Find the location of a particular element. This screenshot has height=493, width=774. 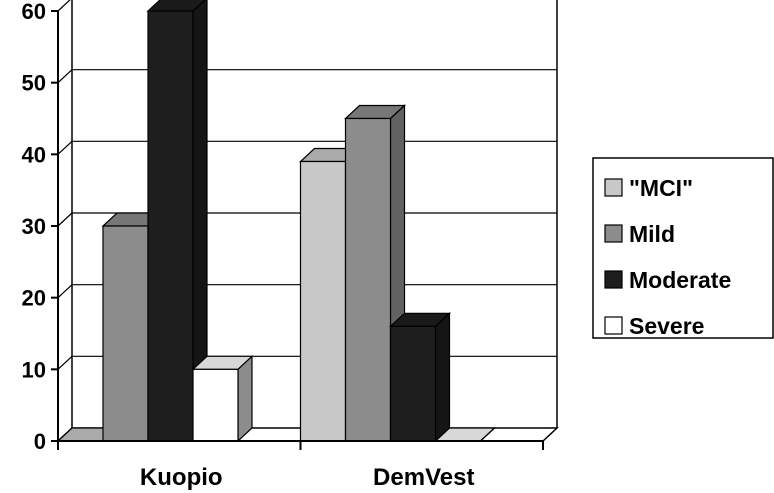

legend: "MCI" Mild Moderate Severe is located at coordinates (683, 248).